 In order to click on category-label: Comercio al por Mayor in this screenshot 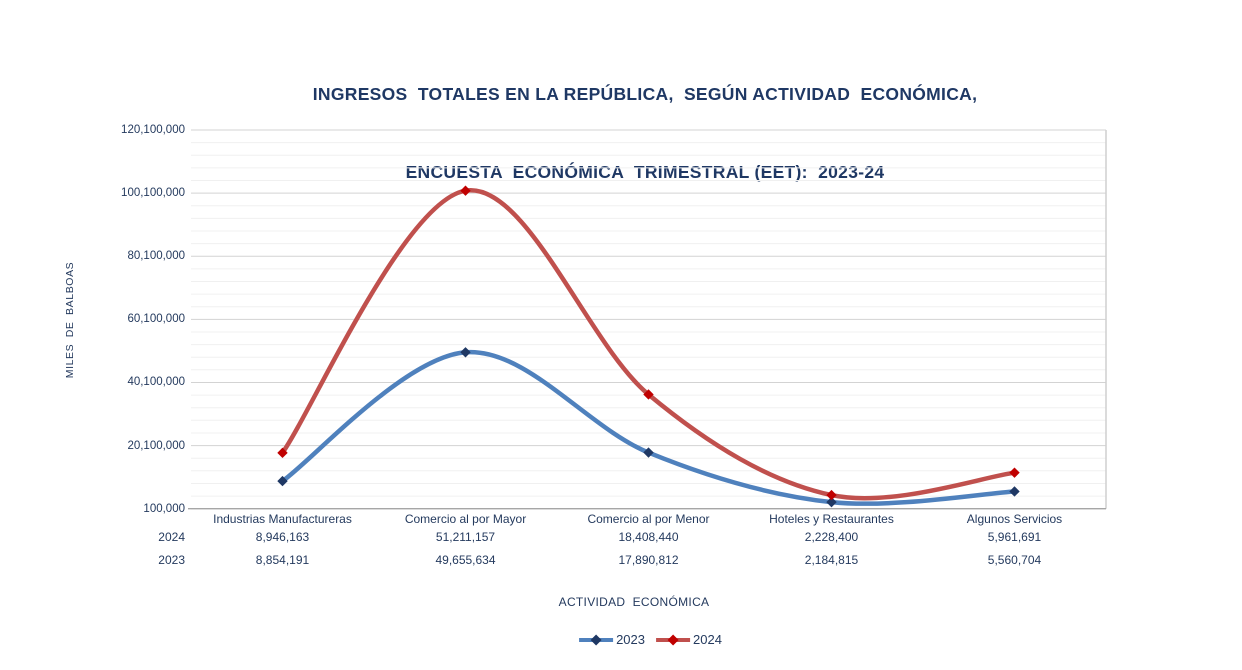, I will do `click(465, 519)`.